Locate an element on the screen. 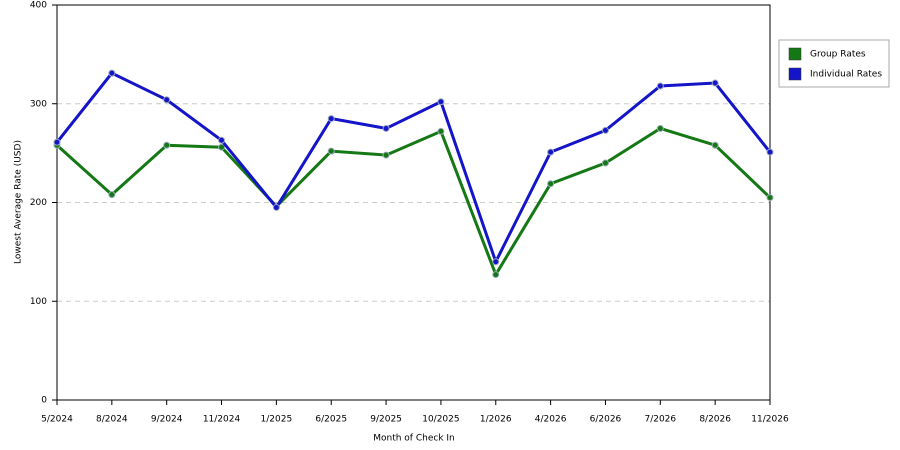 This screenshot has width=900, height=450. y-tick-label: 400 is located at coordinates (38, 6).